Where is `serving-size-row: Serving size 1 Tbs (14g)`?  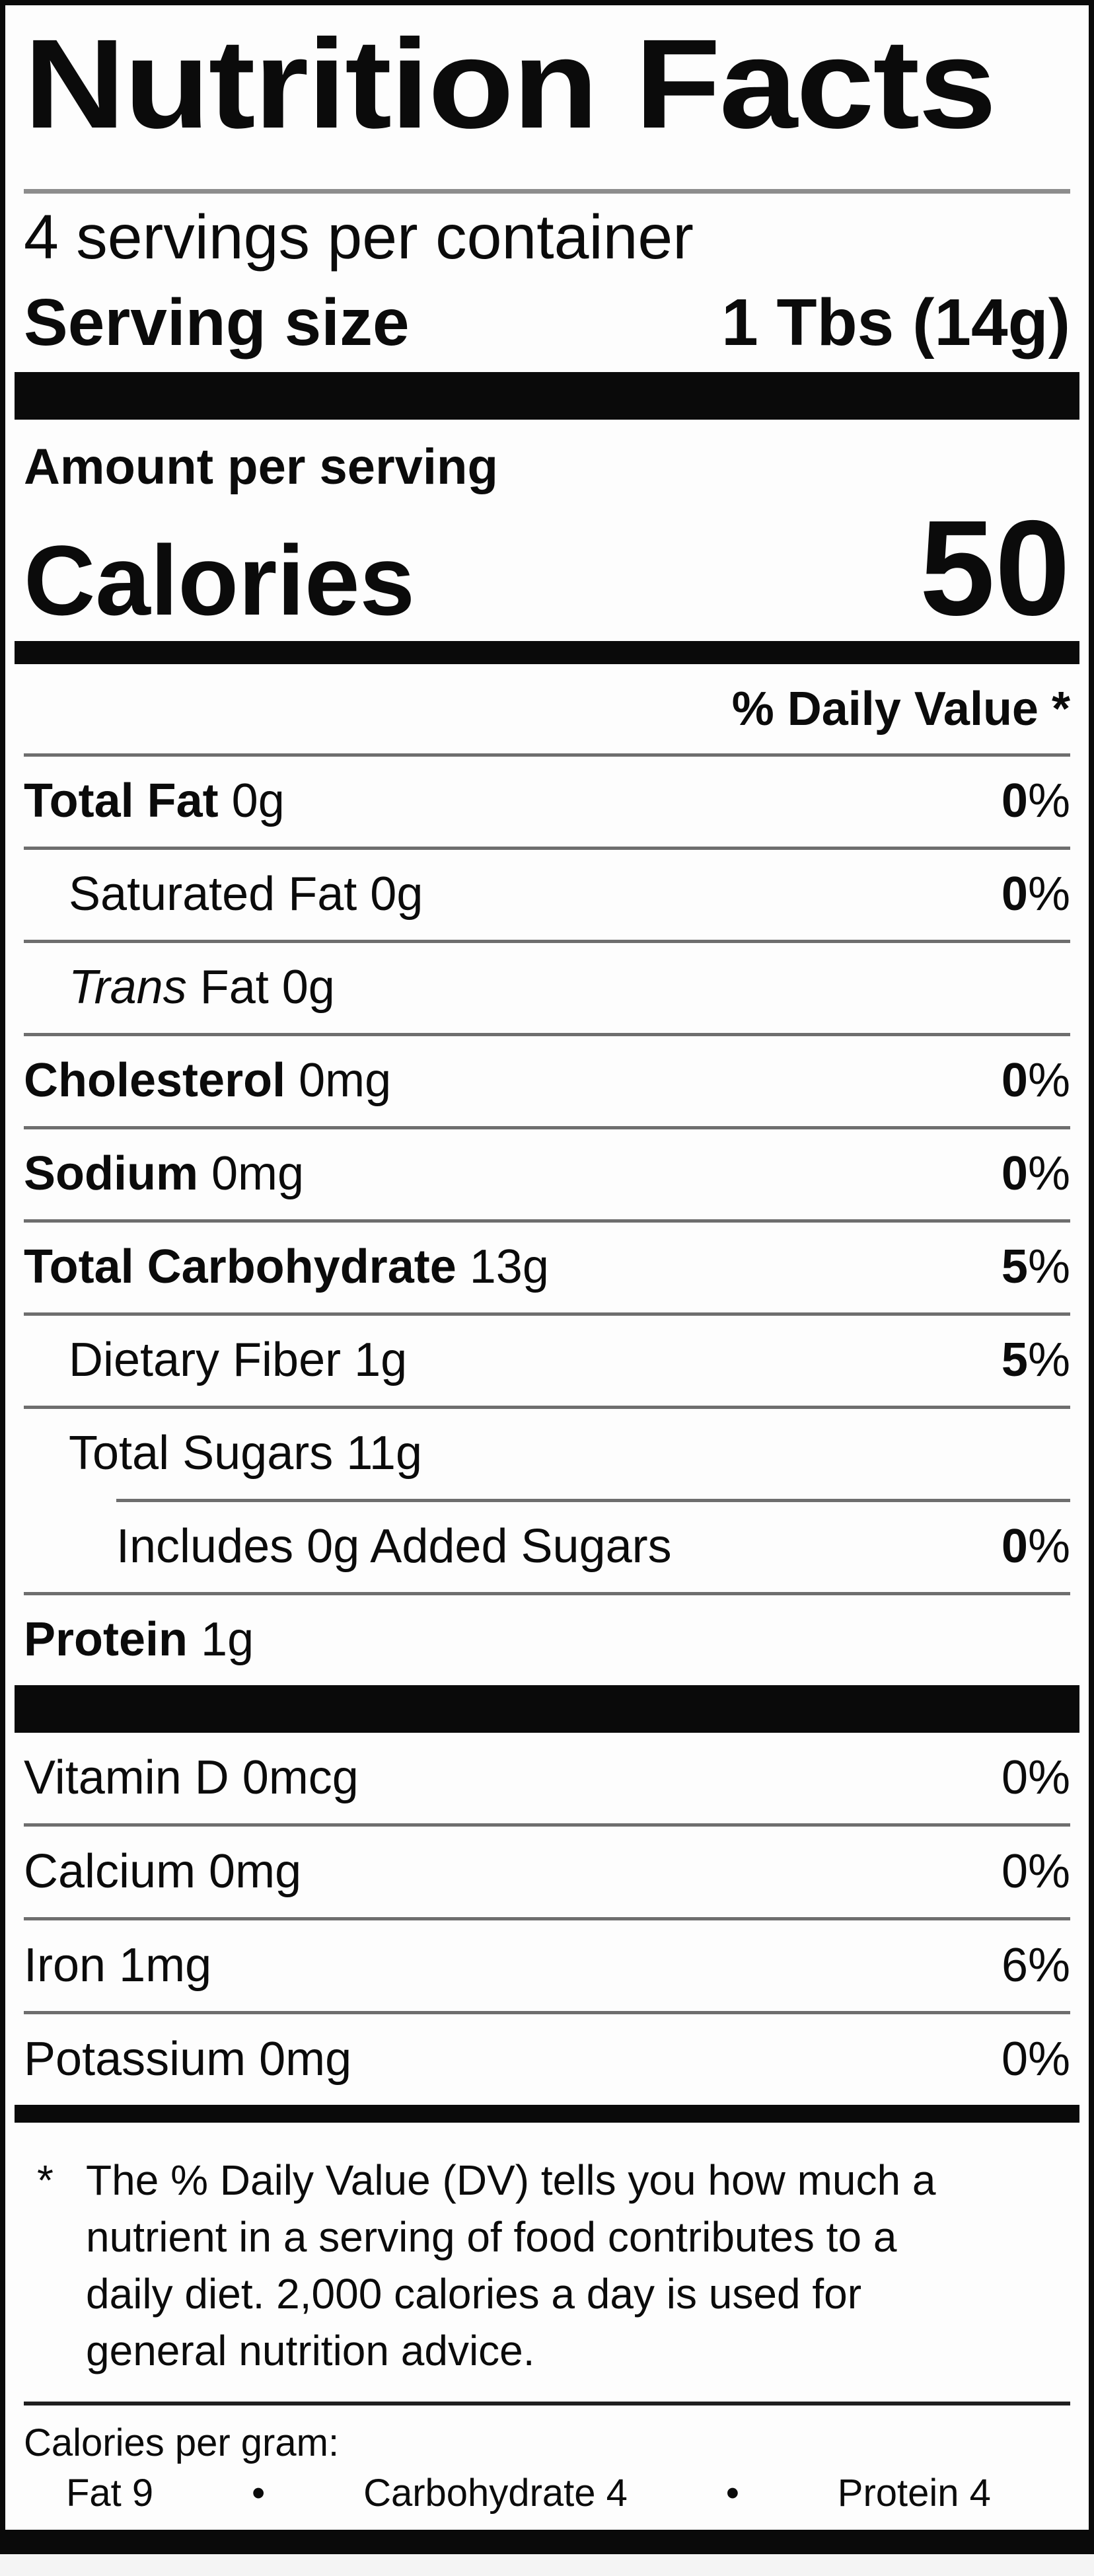
serving-size-row: Serving size 1 Tbs (14g) is located at coordinates (547, 323).